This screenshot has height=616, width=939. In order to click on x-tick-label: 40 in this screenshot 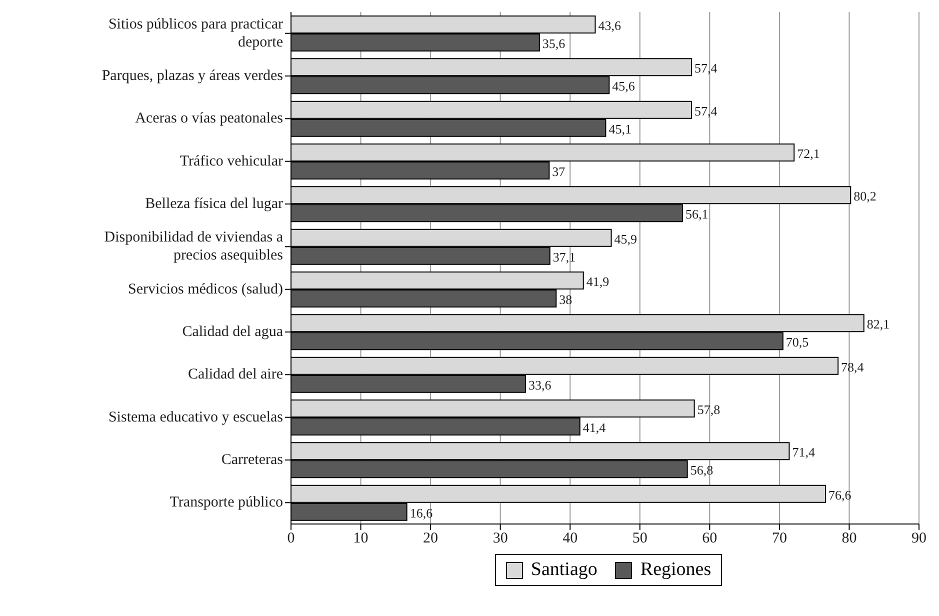, I will do `click(570, 538)`.